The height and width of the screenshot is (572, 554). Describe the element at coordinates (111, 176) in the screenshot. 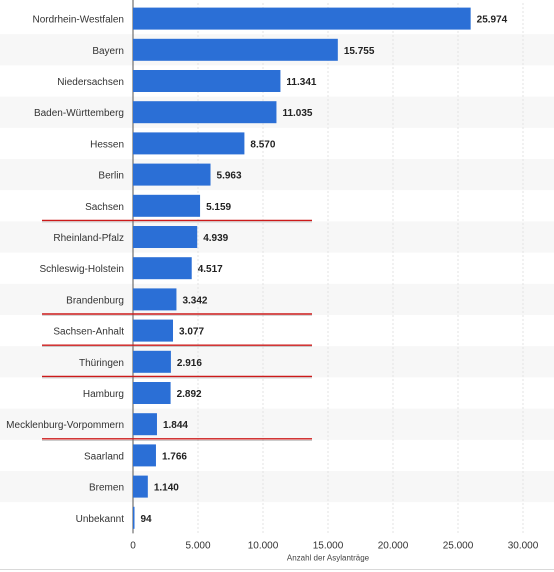

I see `category-label: Berlin` at that location.